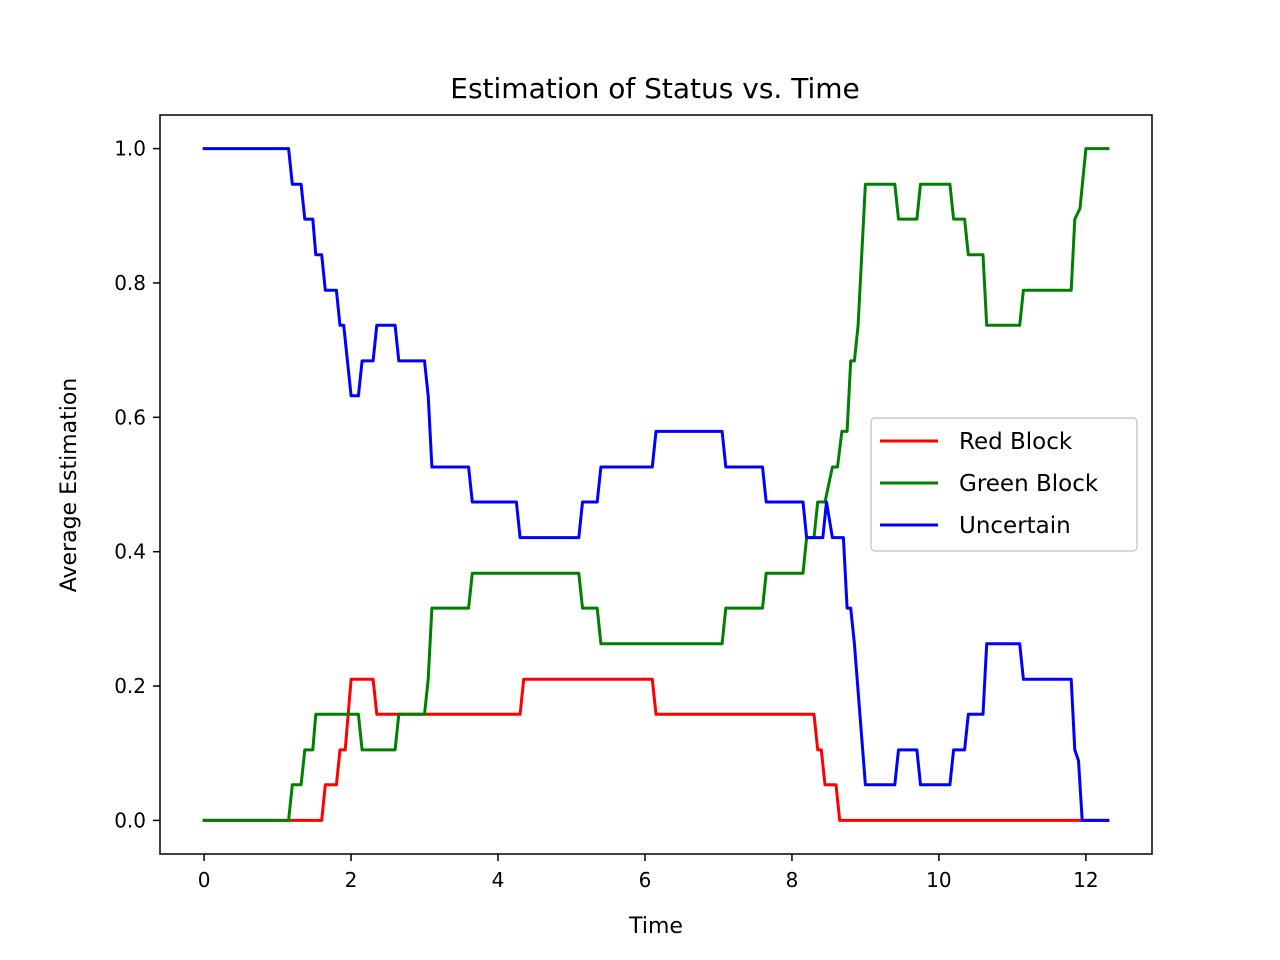 The width and height of the screenshot is (1280, 960). I want to click on legend-label-red-block: Red Block, so click(1016, 442).